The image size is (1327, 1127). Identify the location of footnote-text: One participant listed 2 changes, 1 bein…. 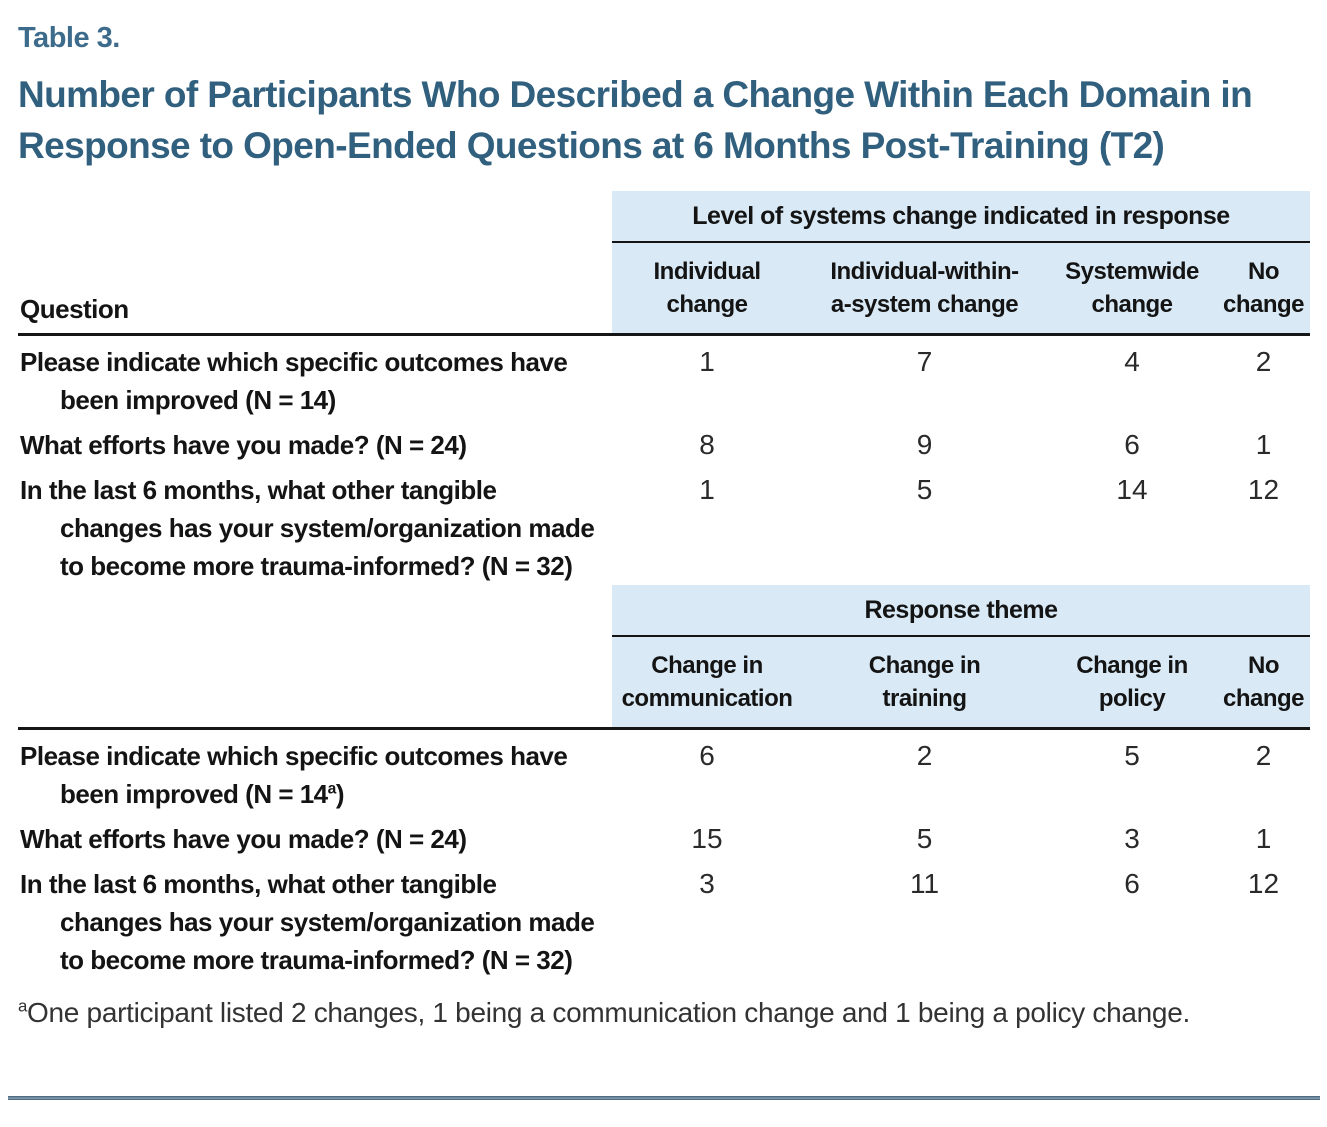
(608, 1012).